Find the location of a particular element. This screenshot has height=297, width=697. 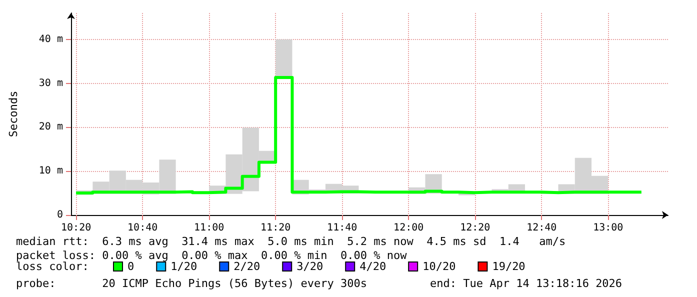

x-tick-label: 12:20 is located at coordinates (475, 228).